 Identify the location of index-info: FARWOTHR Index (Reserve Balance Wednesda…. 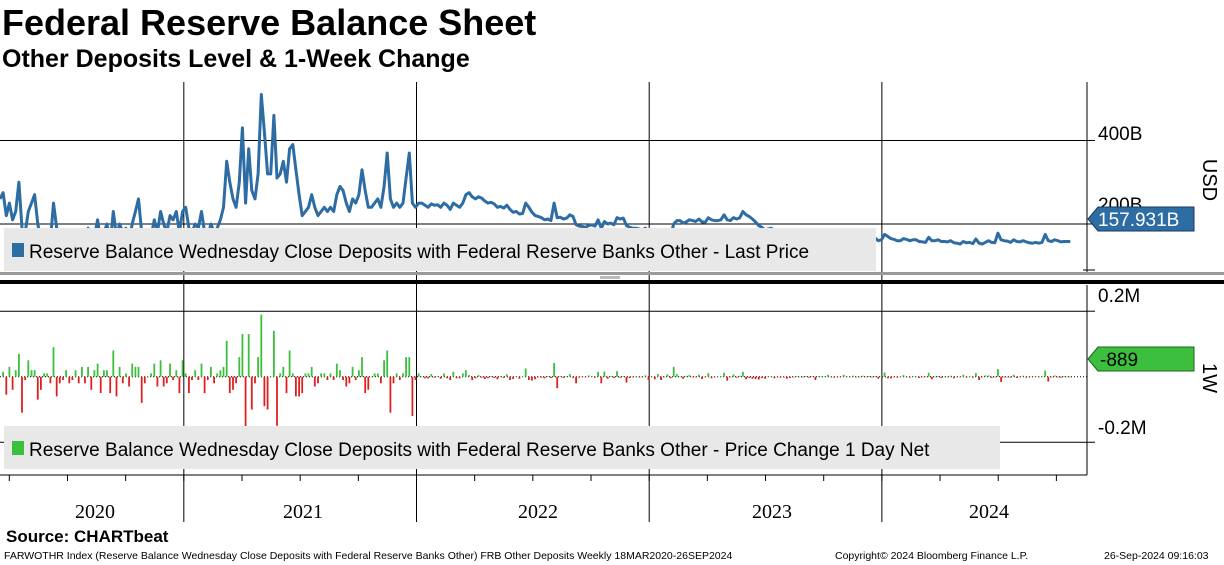
(368, 556).